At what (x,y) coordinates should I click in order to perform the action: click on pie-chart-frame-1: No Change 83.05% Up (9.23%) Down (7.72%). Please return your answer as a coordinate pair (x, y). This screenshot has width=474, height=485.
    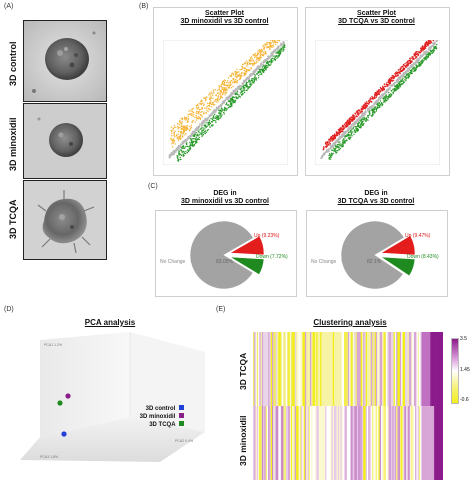
    Looking at the image, I should click on (226, 253).